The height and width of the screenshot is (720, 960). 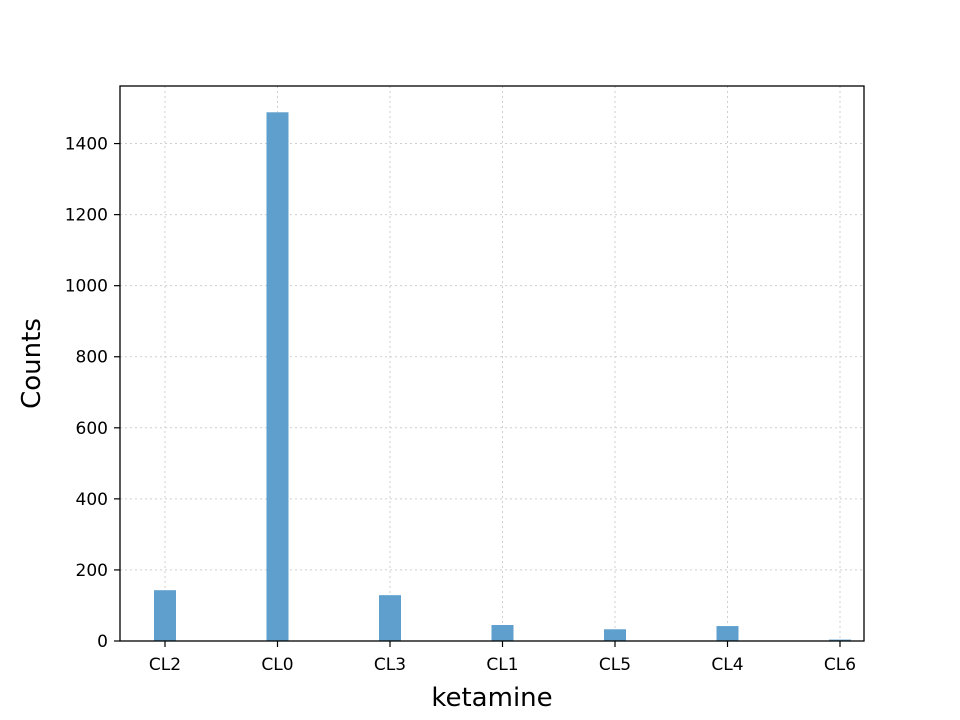 I want to click on y-tick-label: 800, so click(x=92, y=358).